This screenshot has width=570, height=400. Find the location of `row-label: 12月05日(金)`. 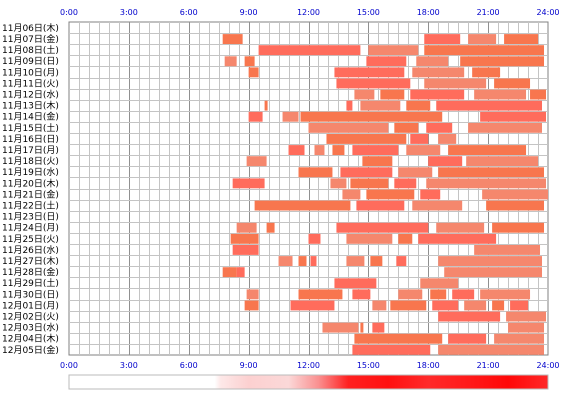

row-label: 12月05日(金) is located at coordinates (30, 350).